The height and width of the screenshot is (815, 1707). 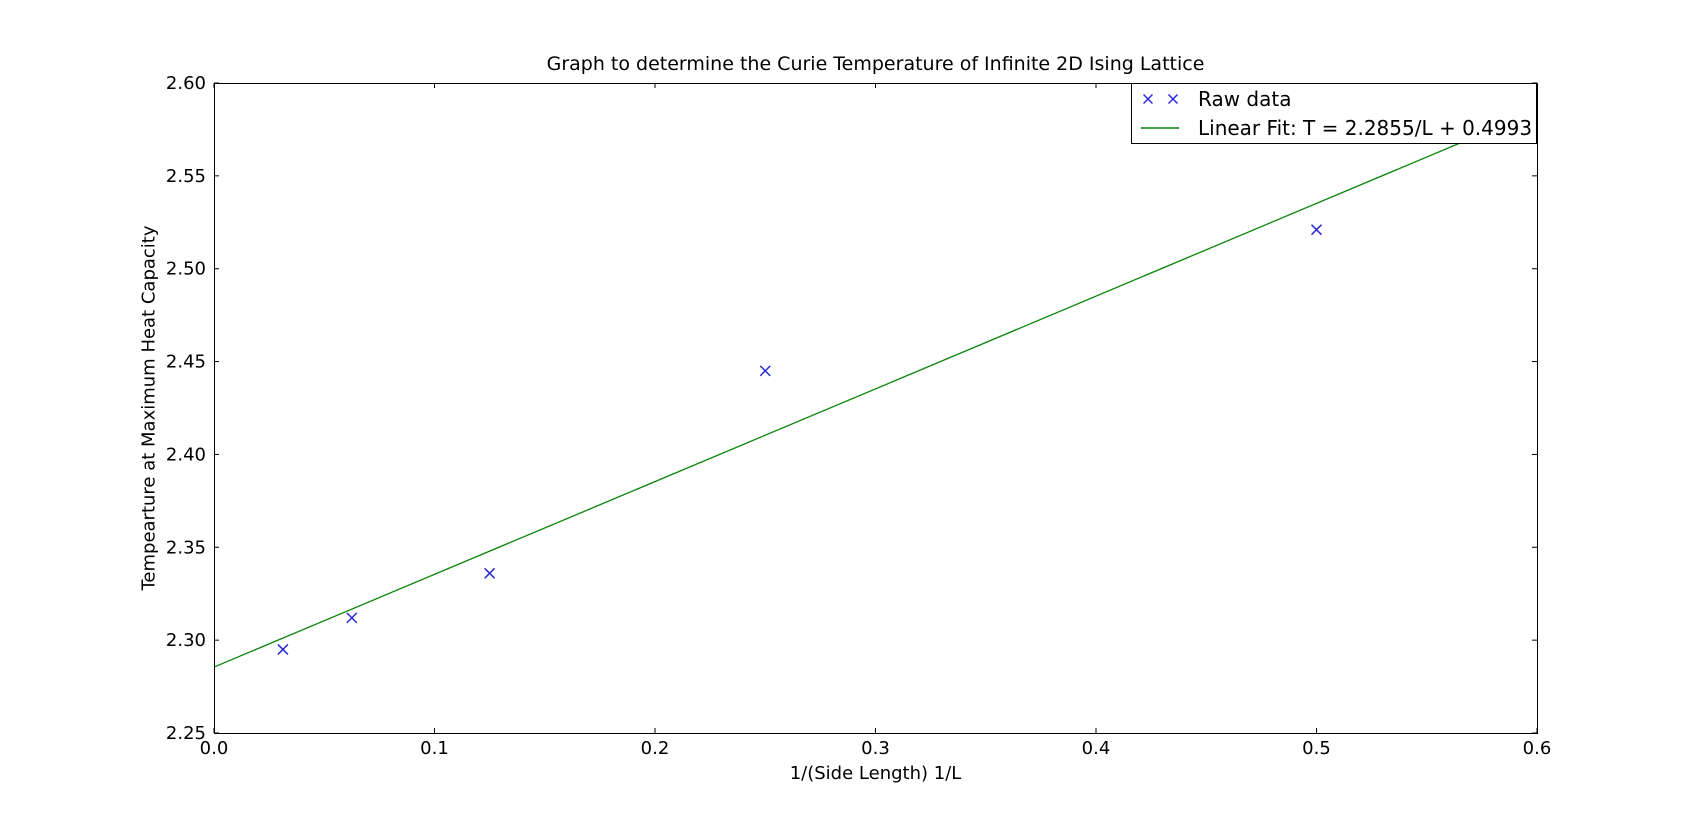 What do you see at coordinates (186, 362) in the screenshot?
I see `y-tick-label: 2.45` at bounding box center [186, 362].